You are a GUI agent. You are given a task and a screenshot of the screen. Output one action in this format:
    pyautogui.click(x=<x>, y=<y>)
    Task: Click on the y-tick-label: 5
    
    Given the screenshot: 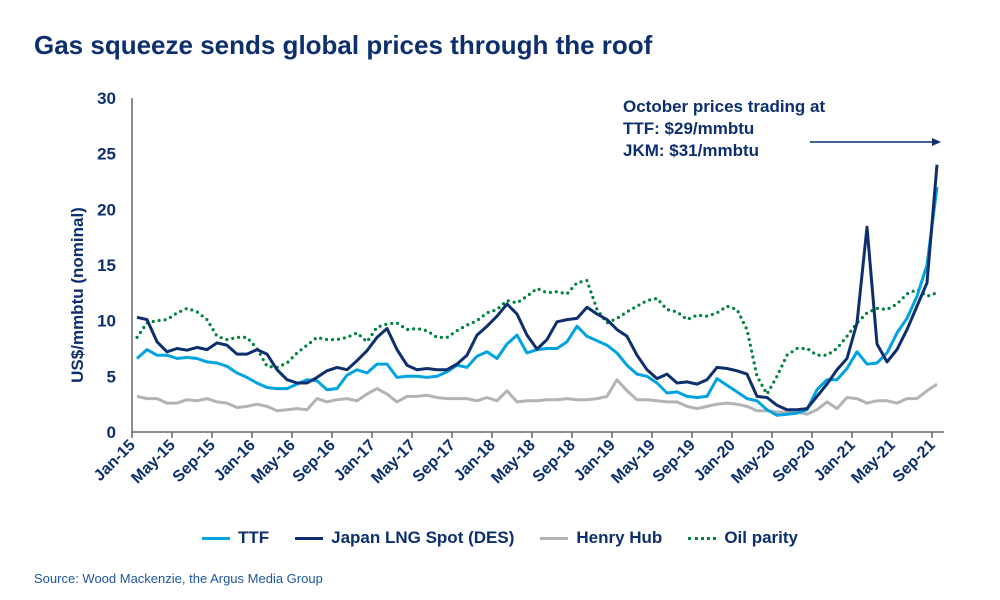 What is the action you would take?
    pyautogui.click(x=111, y=376)
    